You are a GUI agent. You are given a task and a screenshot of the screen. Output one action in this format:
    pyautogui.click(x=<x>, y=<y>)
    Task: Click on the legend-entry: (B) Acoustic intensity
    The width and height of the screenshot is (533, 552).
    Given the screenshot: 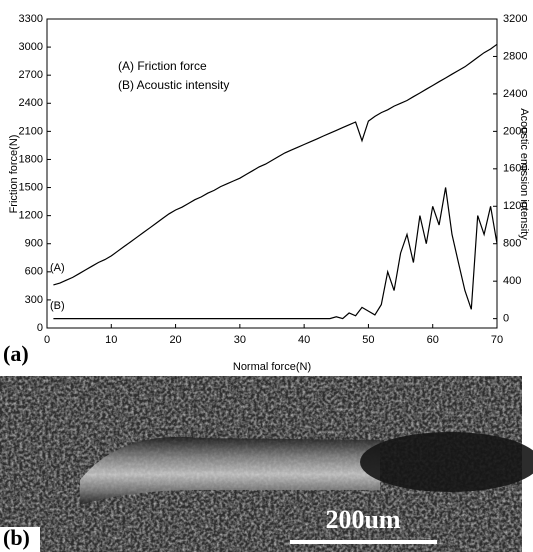 What is the action you would take?
    pyautogui.click(x=173, y=85)
    